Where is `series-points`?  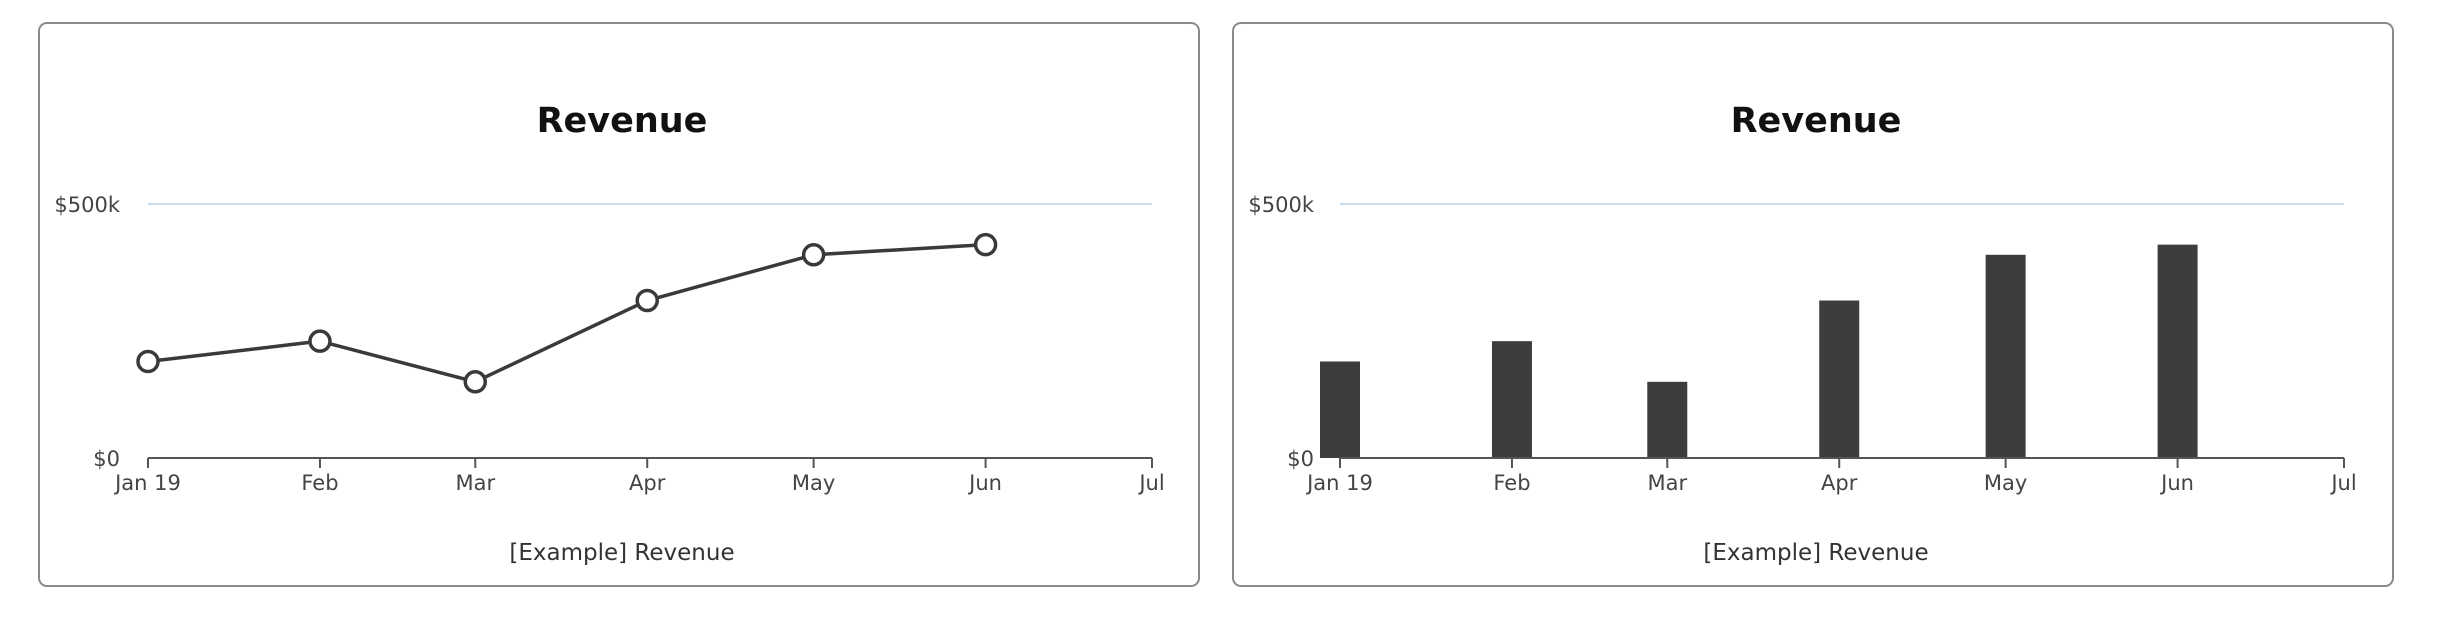 series-points is located at coordinates (567, 313).